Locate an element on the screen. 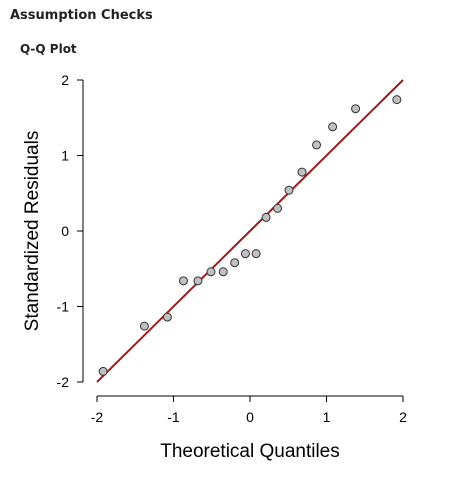 The height and width of the screenshot is (479, 467). y-tick-label: 0 is located at coordinates (65, 231).